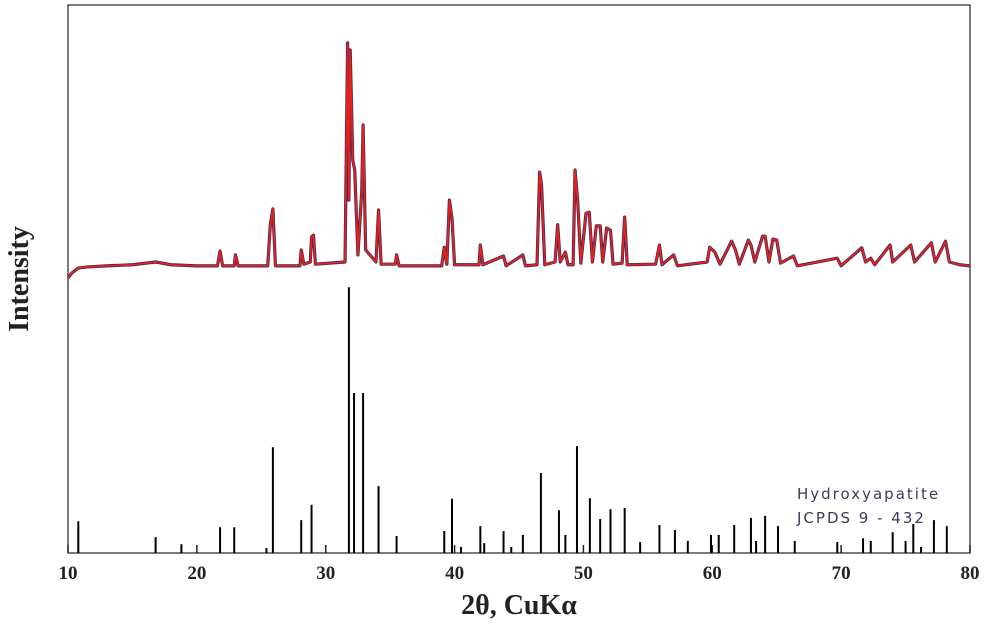 Image resolution: width=987 pixels, height=626 pixels. What do you see at coordinates (841, 573) in the screenshot?
I see `x-tick-label: 70` at bounding box center [841, 573].